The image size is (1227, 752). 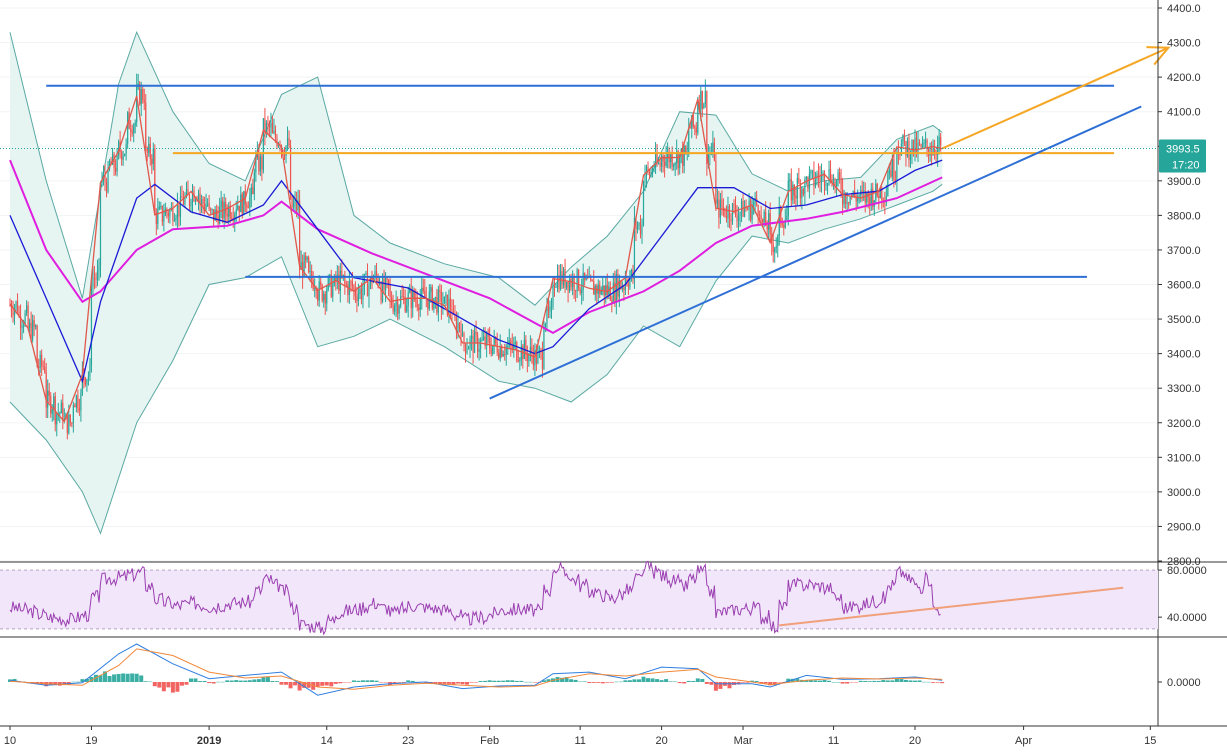 I want to click on projection-arrow-line, so click(x=1055, y=98).